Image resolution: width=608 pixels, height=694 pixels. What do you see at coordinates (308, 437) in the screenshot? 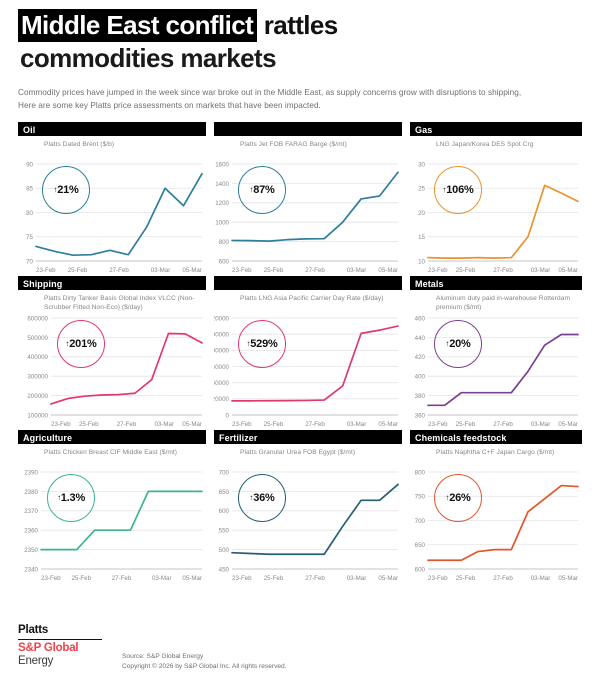
I see `section-header-fertilizer: Fertilizer` at bounding box center [308, 437].